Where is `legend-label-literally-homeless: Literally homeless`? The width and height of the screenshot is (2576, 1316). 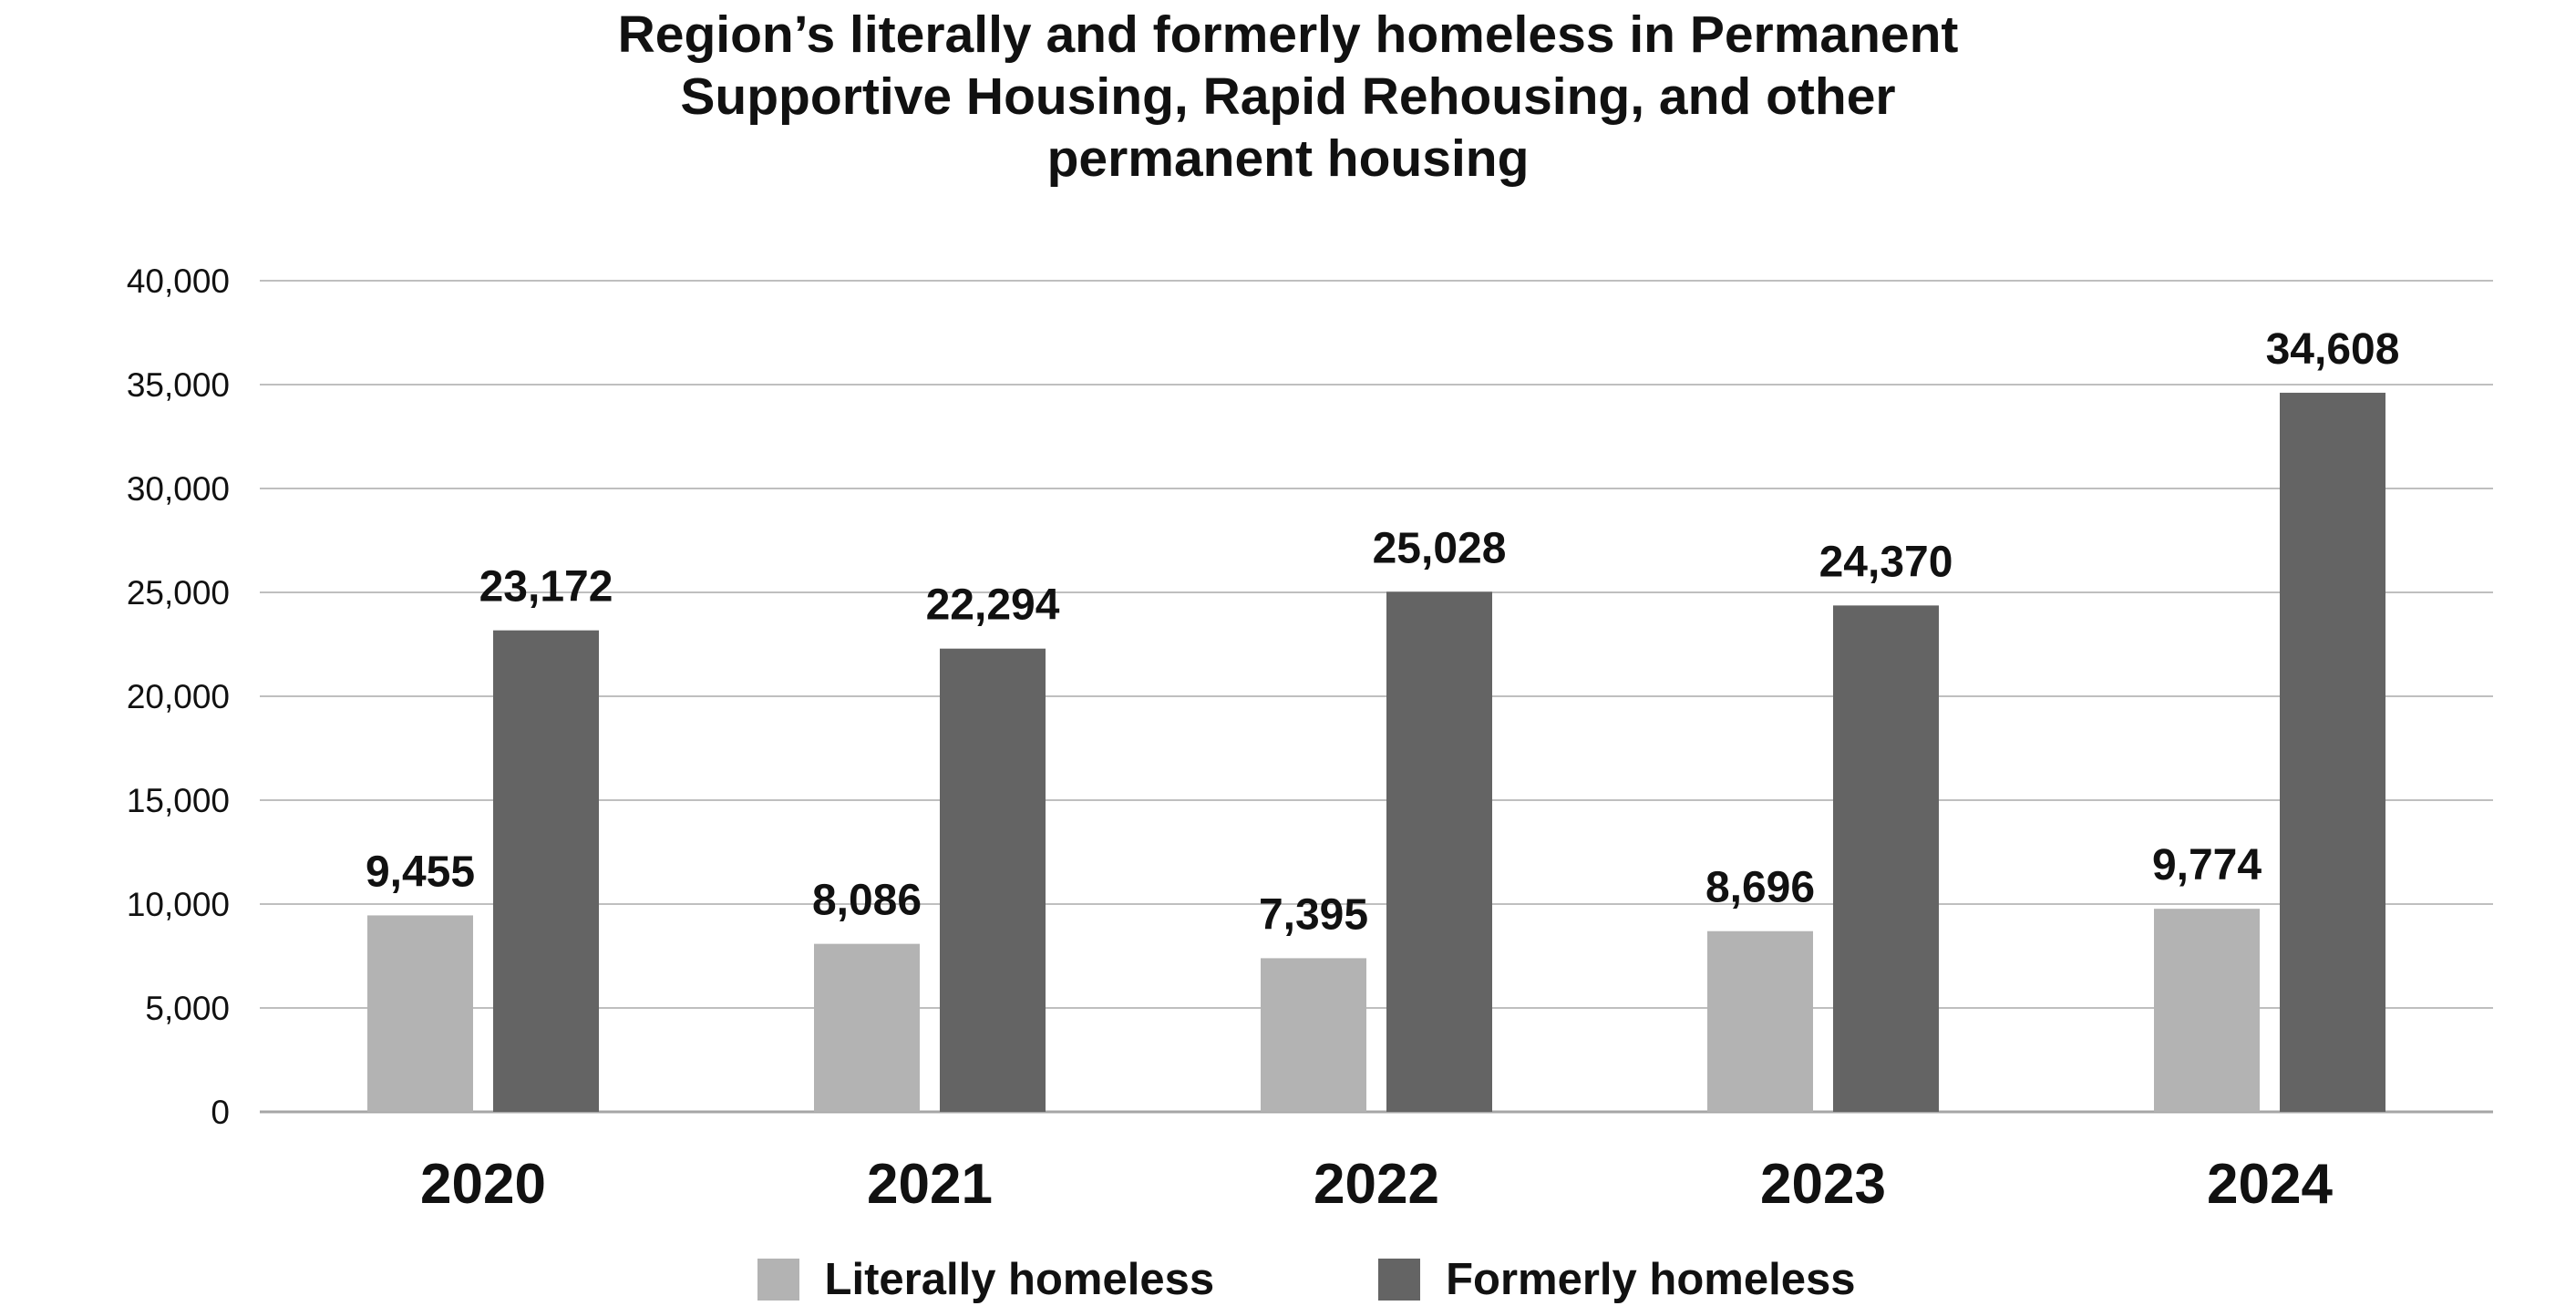 legend-label-literally-homeless: Literally homeless is located at coordinates (1019, 1279).